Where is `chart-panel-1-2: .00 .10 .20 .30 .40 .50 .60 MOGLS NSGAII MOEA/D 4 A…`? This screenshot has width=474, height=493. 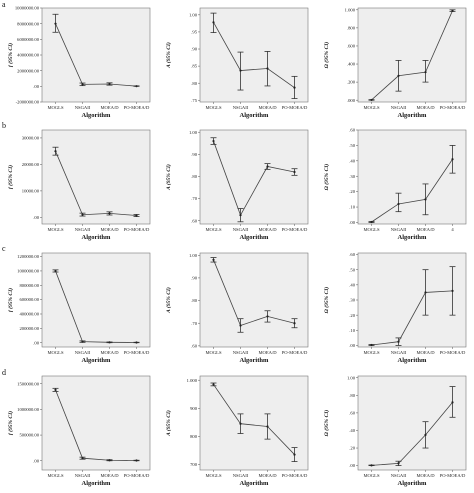
chart-panel-1-2: .00 .10 .20 .30 .40 .50 .60 MOGLS NSGAII MOEA/D 4 A… is located at coordinates (396, 184).